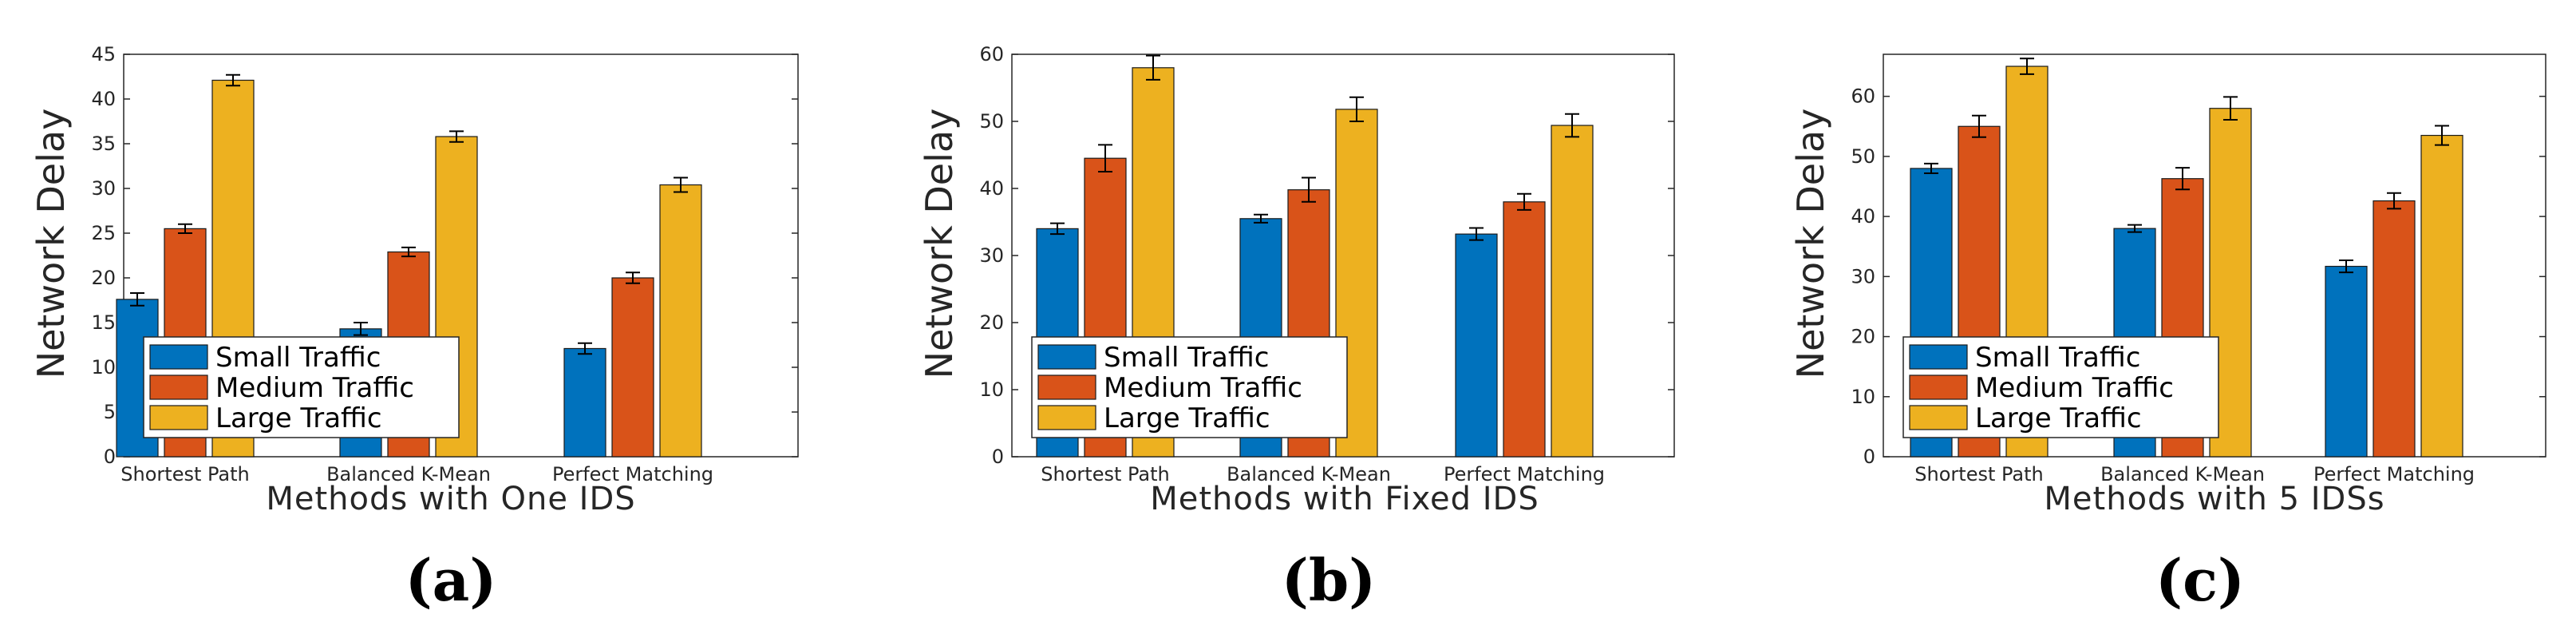 The image size is (2576, 630). What do you see at coordinates (1329, 580) in the screenshot?
I see `panel-label: (b)` at bounding box center [1329, 580].